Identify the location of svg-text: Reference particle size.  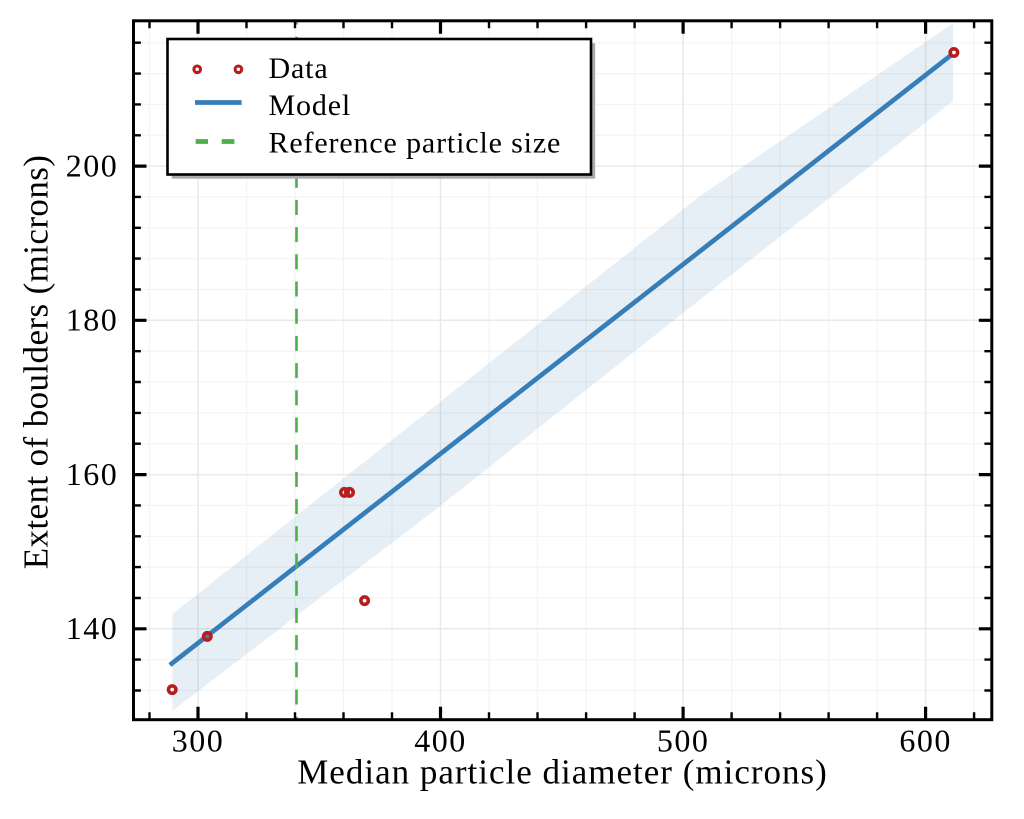
(415, 143).